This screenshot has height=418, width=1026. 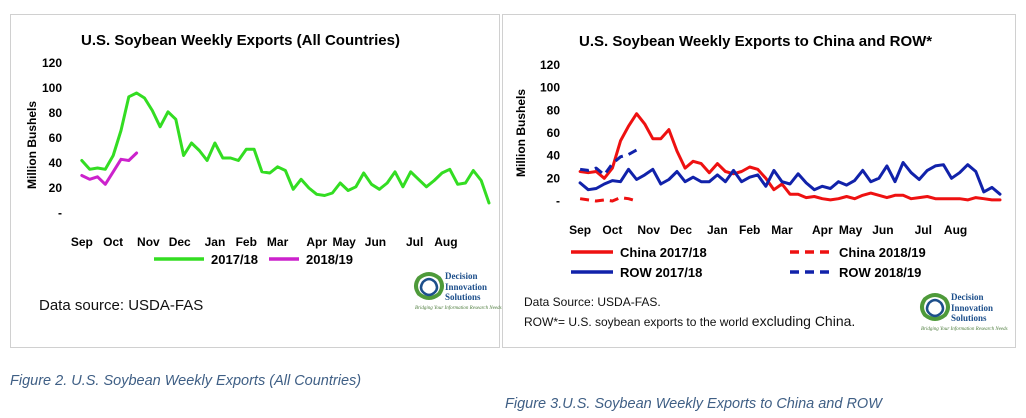 I want to click on legend-label: China 2018/19, so click(x=882, y=252).